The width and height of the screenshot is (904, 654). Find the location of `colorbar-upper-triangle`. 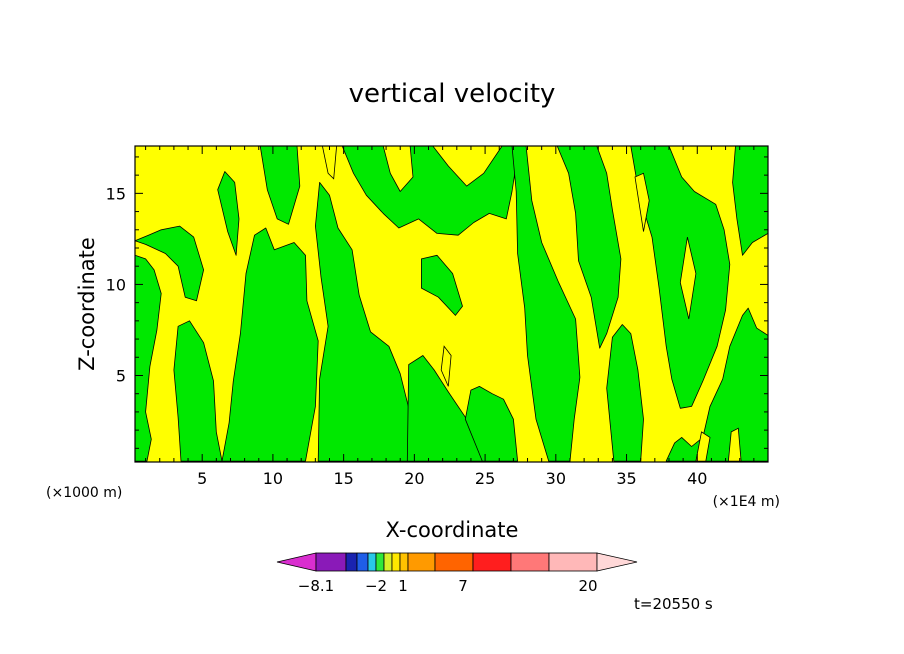

colorbar-upper-triangle is located at coordinates (617, 562).